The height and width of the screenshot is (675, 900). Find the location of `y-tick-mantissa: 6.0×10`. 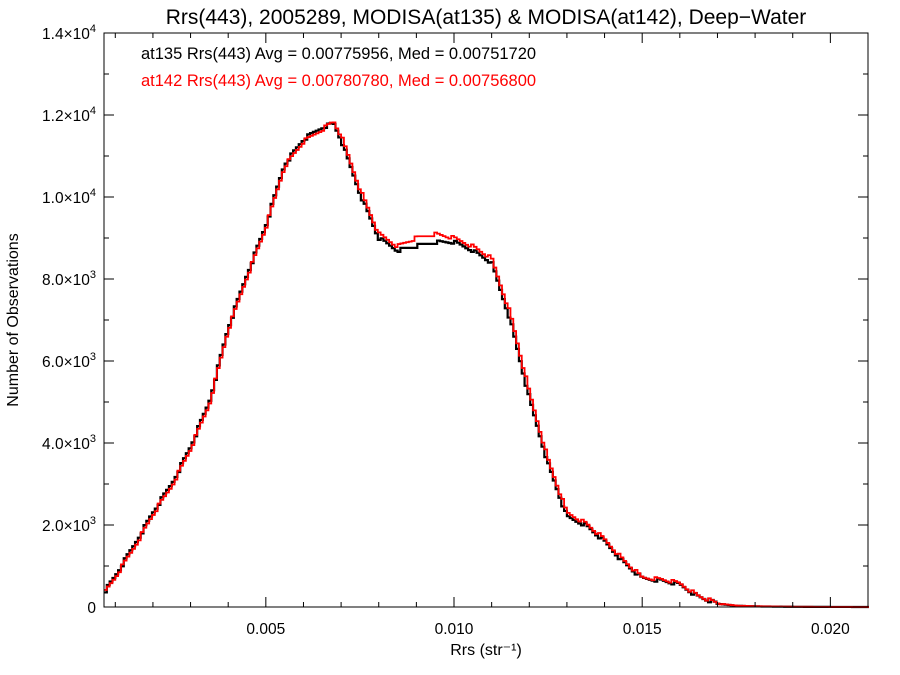

y-tick-mantissa: 6.0×10 is located at coordinates (66, 362).